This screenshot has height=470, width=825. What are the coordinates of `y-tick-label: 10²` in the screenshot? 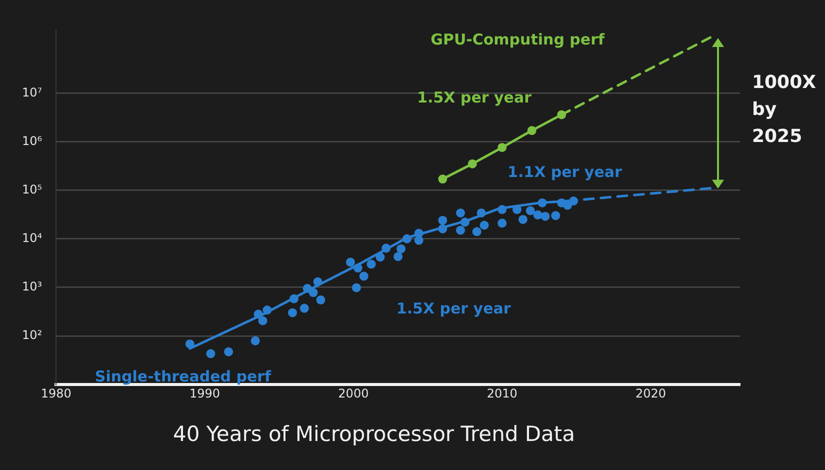 It's located at (32, 335).